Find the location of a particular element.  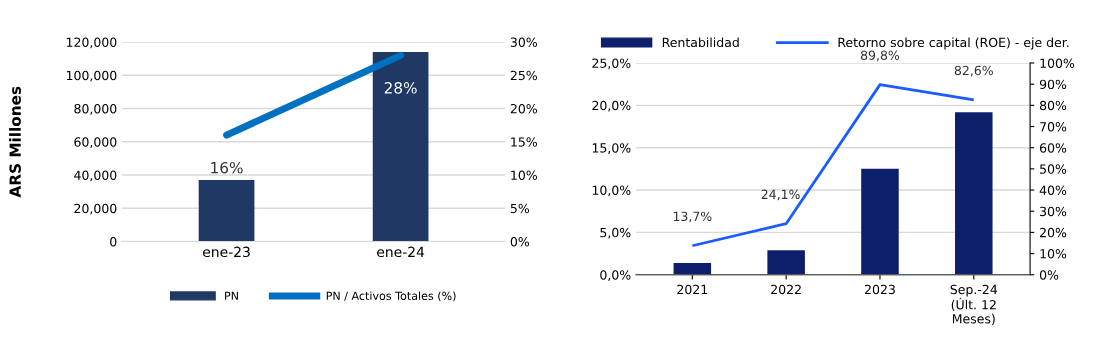

data-label: 16% is located at coordinates (227, 167).